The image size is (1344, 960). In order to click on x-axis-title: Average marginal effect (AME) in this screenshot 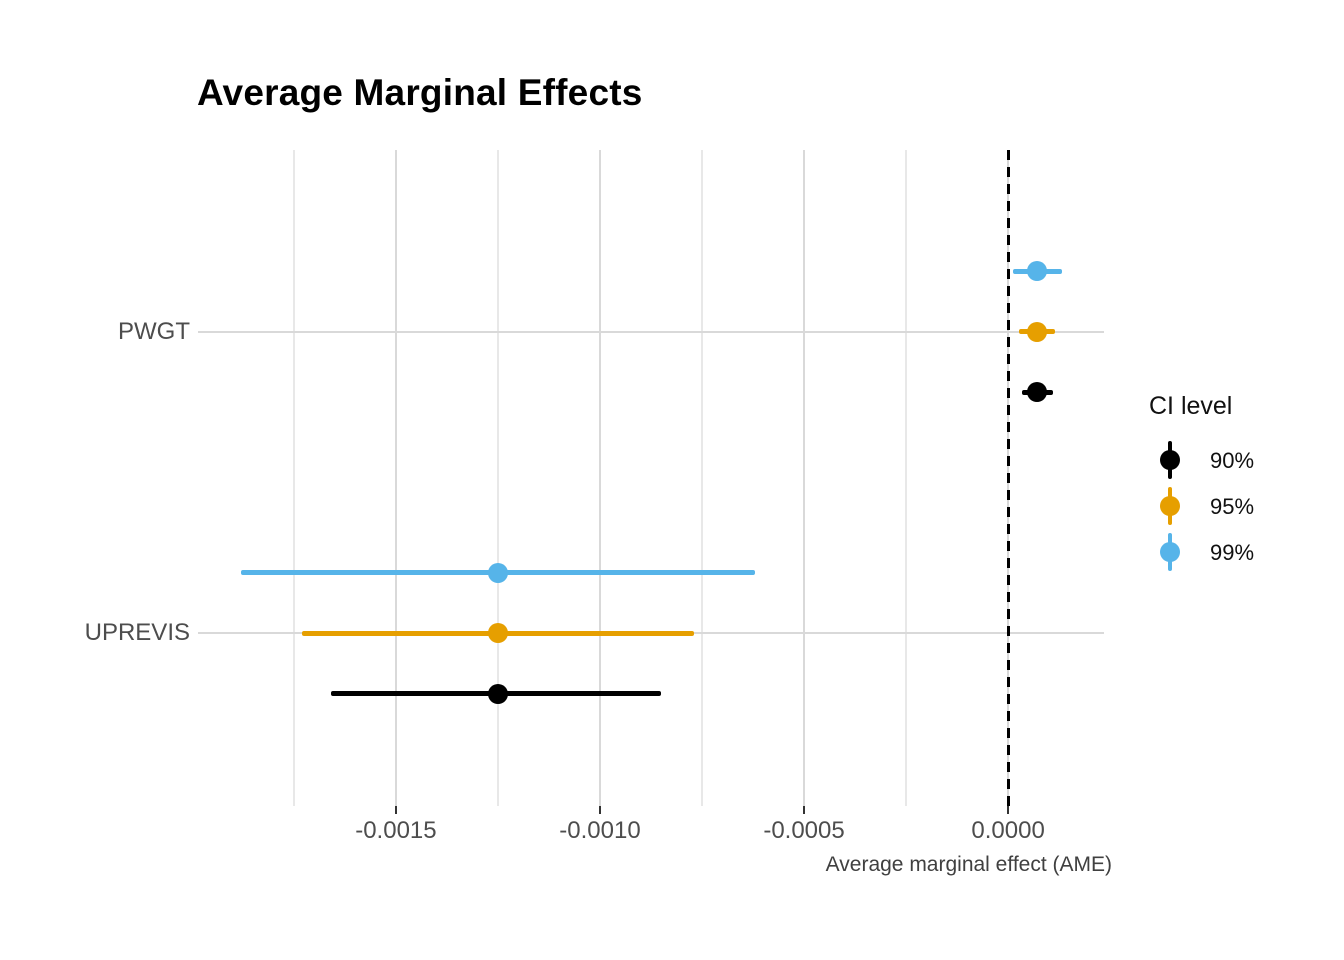, I will do `click(968, 864)`.